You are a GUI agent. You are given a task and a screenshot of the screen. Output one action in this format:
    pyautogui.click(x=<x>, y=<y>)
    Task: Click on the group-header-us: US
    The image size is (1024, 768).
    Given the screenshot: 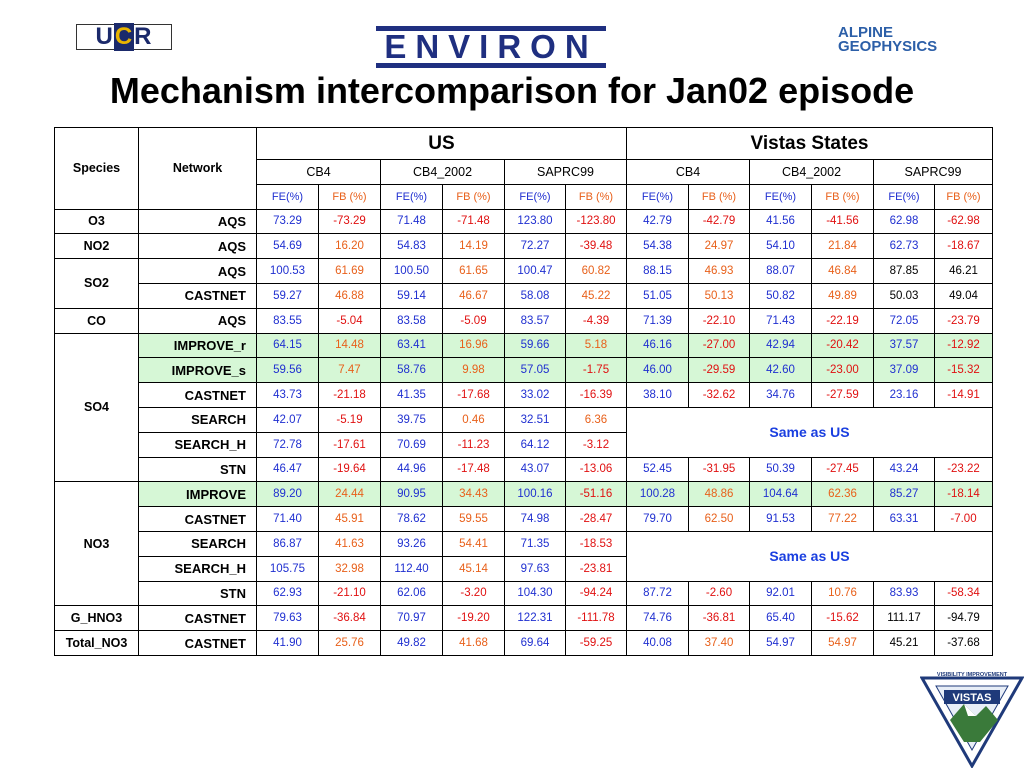 What is the action you would take?
    pyautogui.click(x=441, y=143)
    